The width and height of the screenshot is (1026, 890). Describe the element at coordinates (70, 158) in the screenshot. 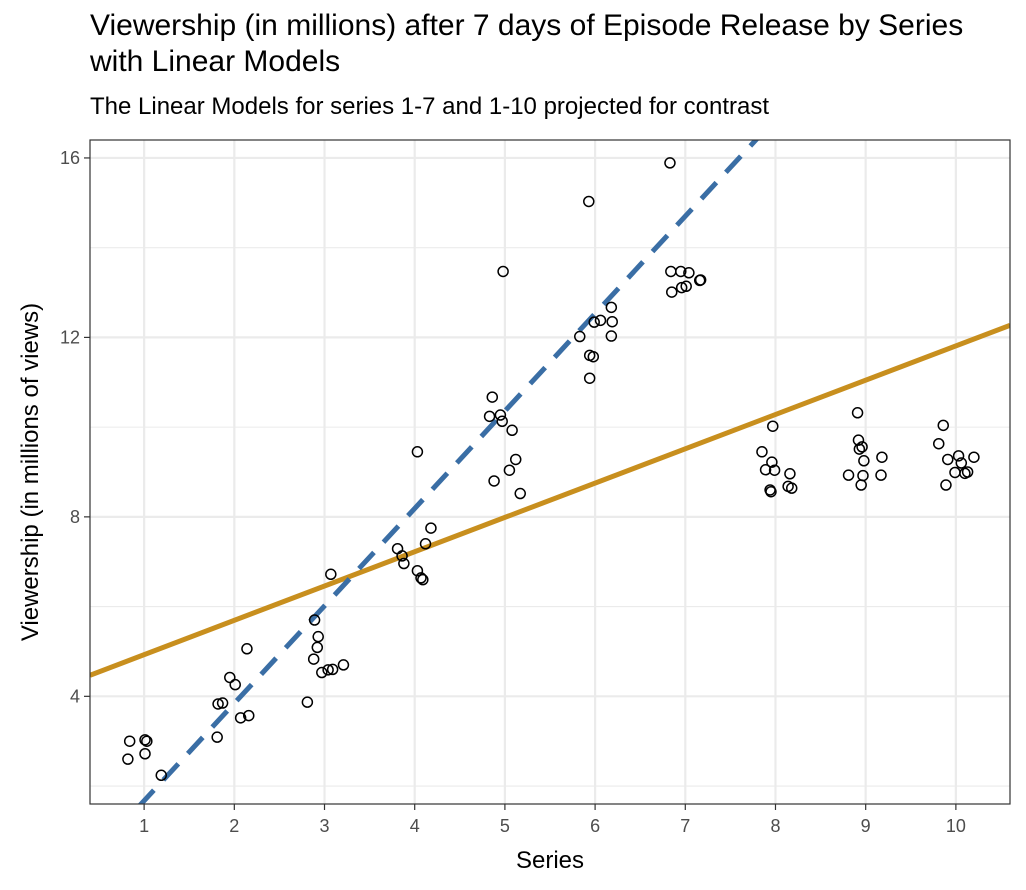

I see `y-tick-label: 16` at that location.